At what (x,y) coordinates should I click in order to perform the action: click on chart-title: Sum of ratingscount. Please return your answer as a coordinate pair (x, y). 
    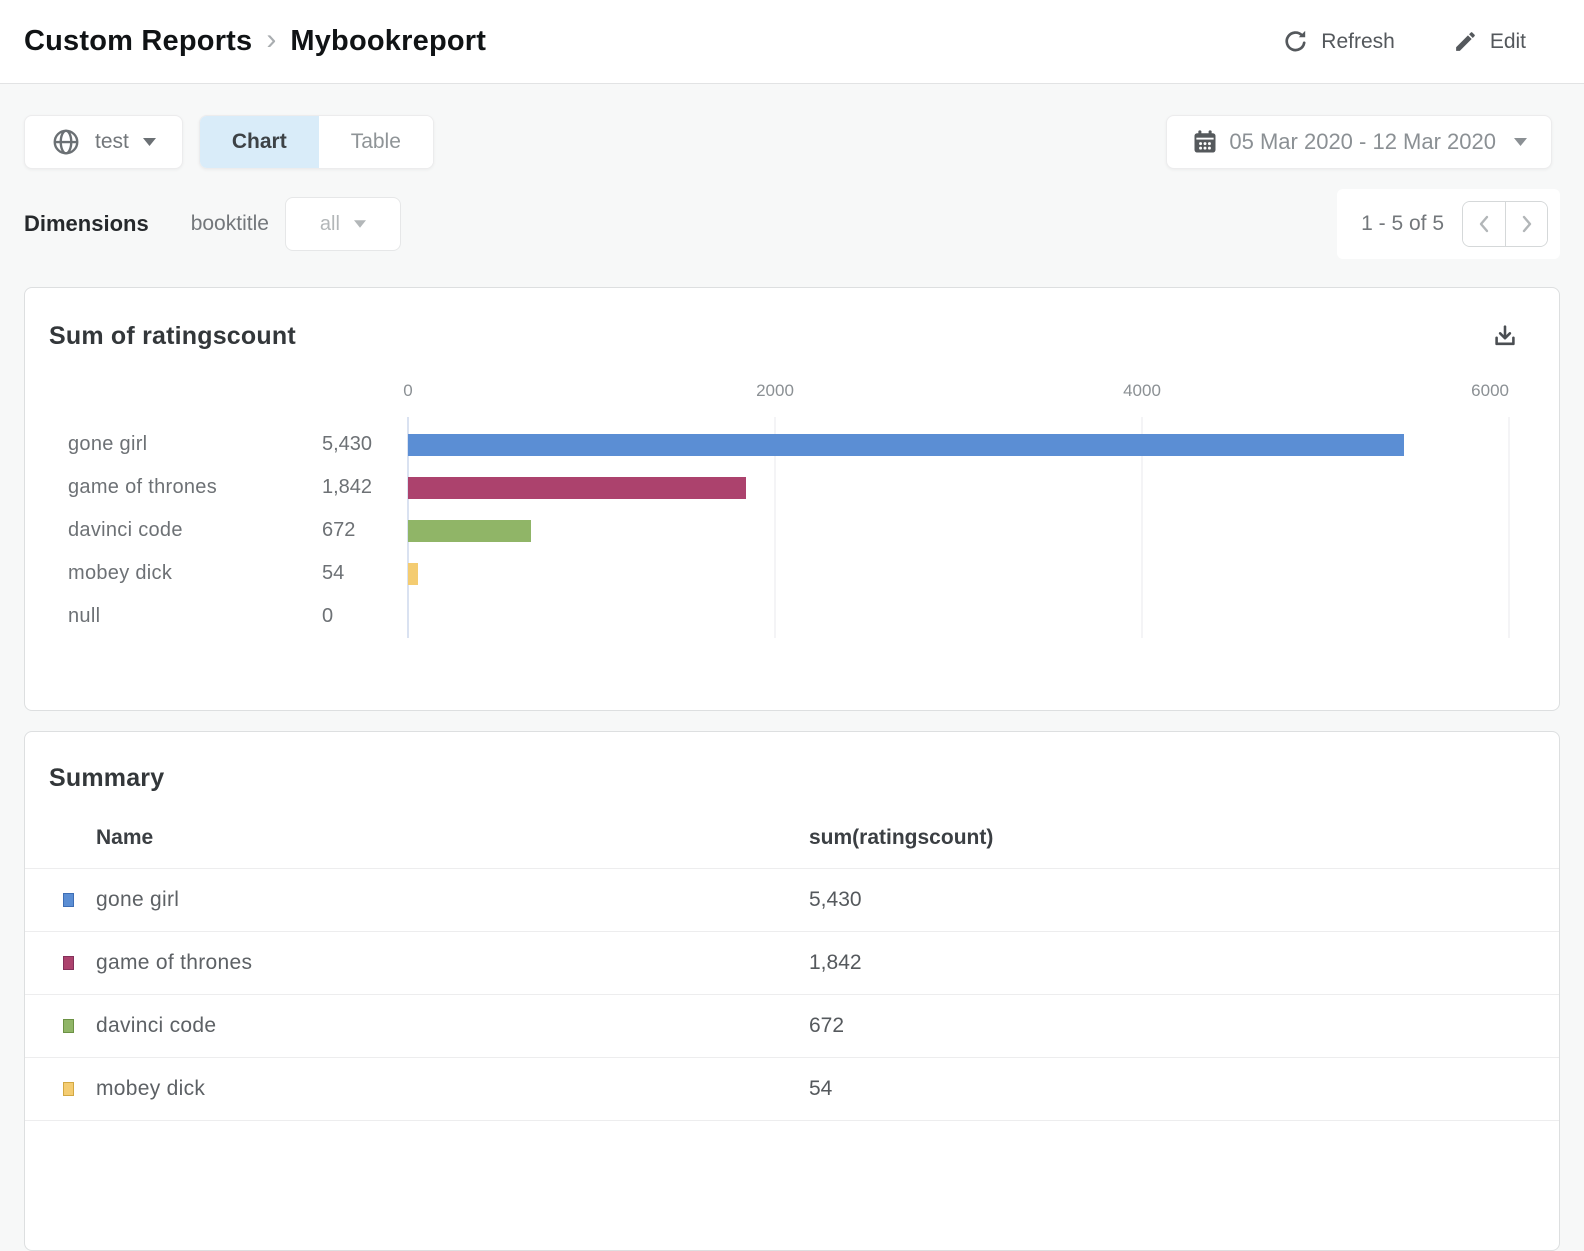
    Looking at the image, I should click on (172, 336).